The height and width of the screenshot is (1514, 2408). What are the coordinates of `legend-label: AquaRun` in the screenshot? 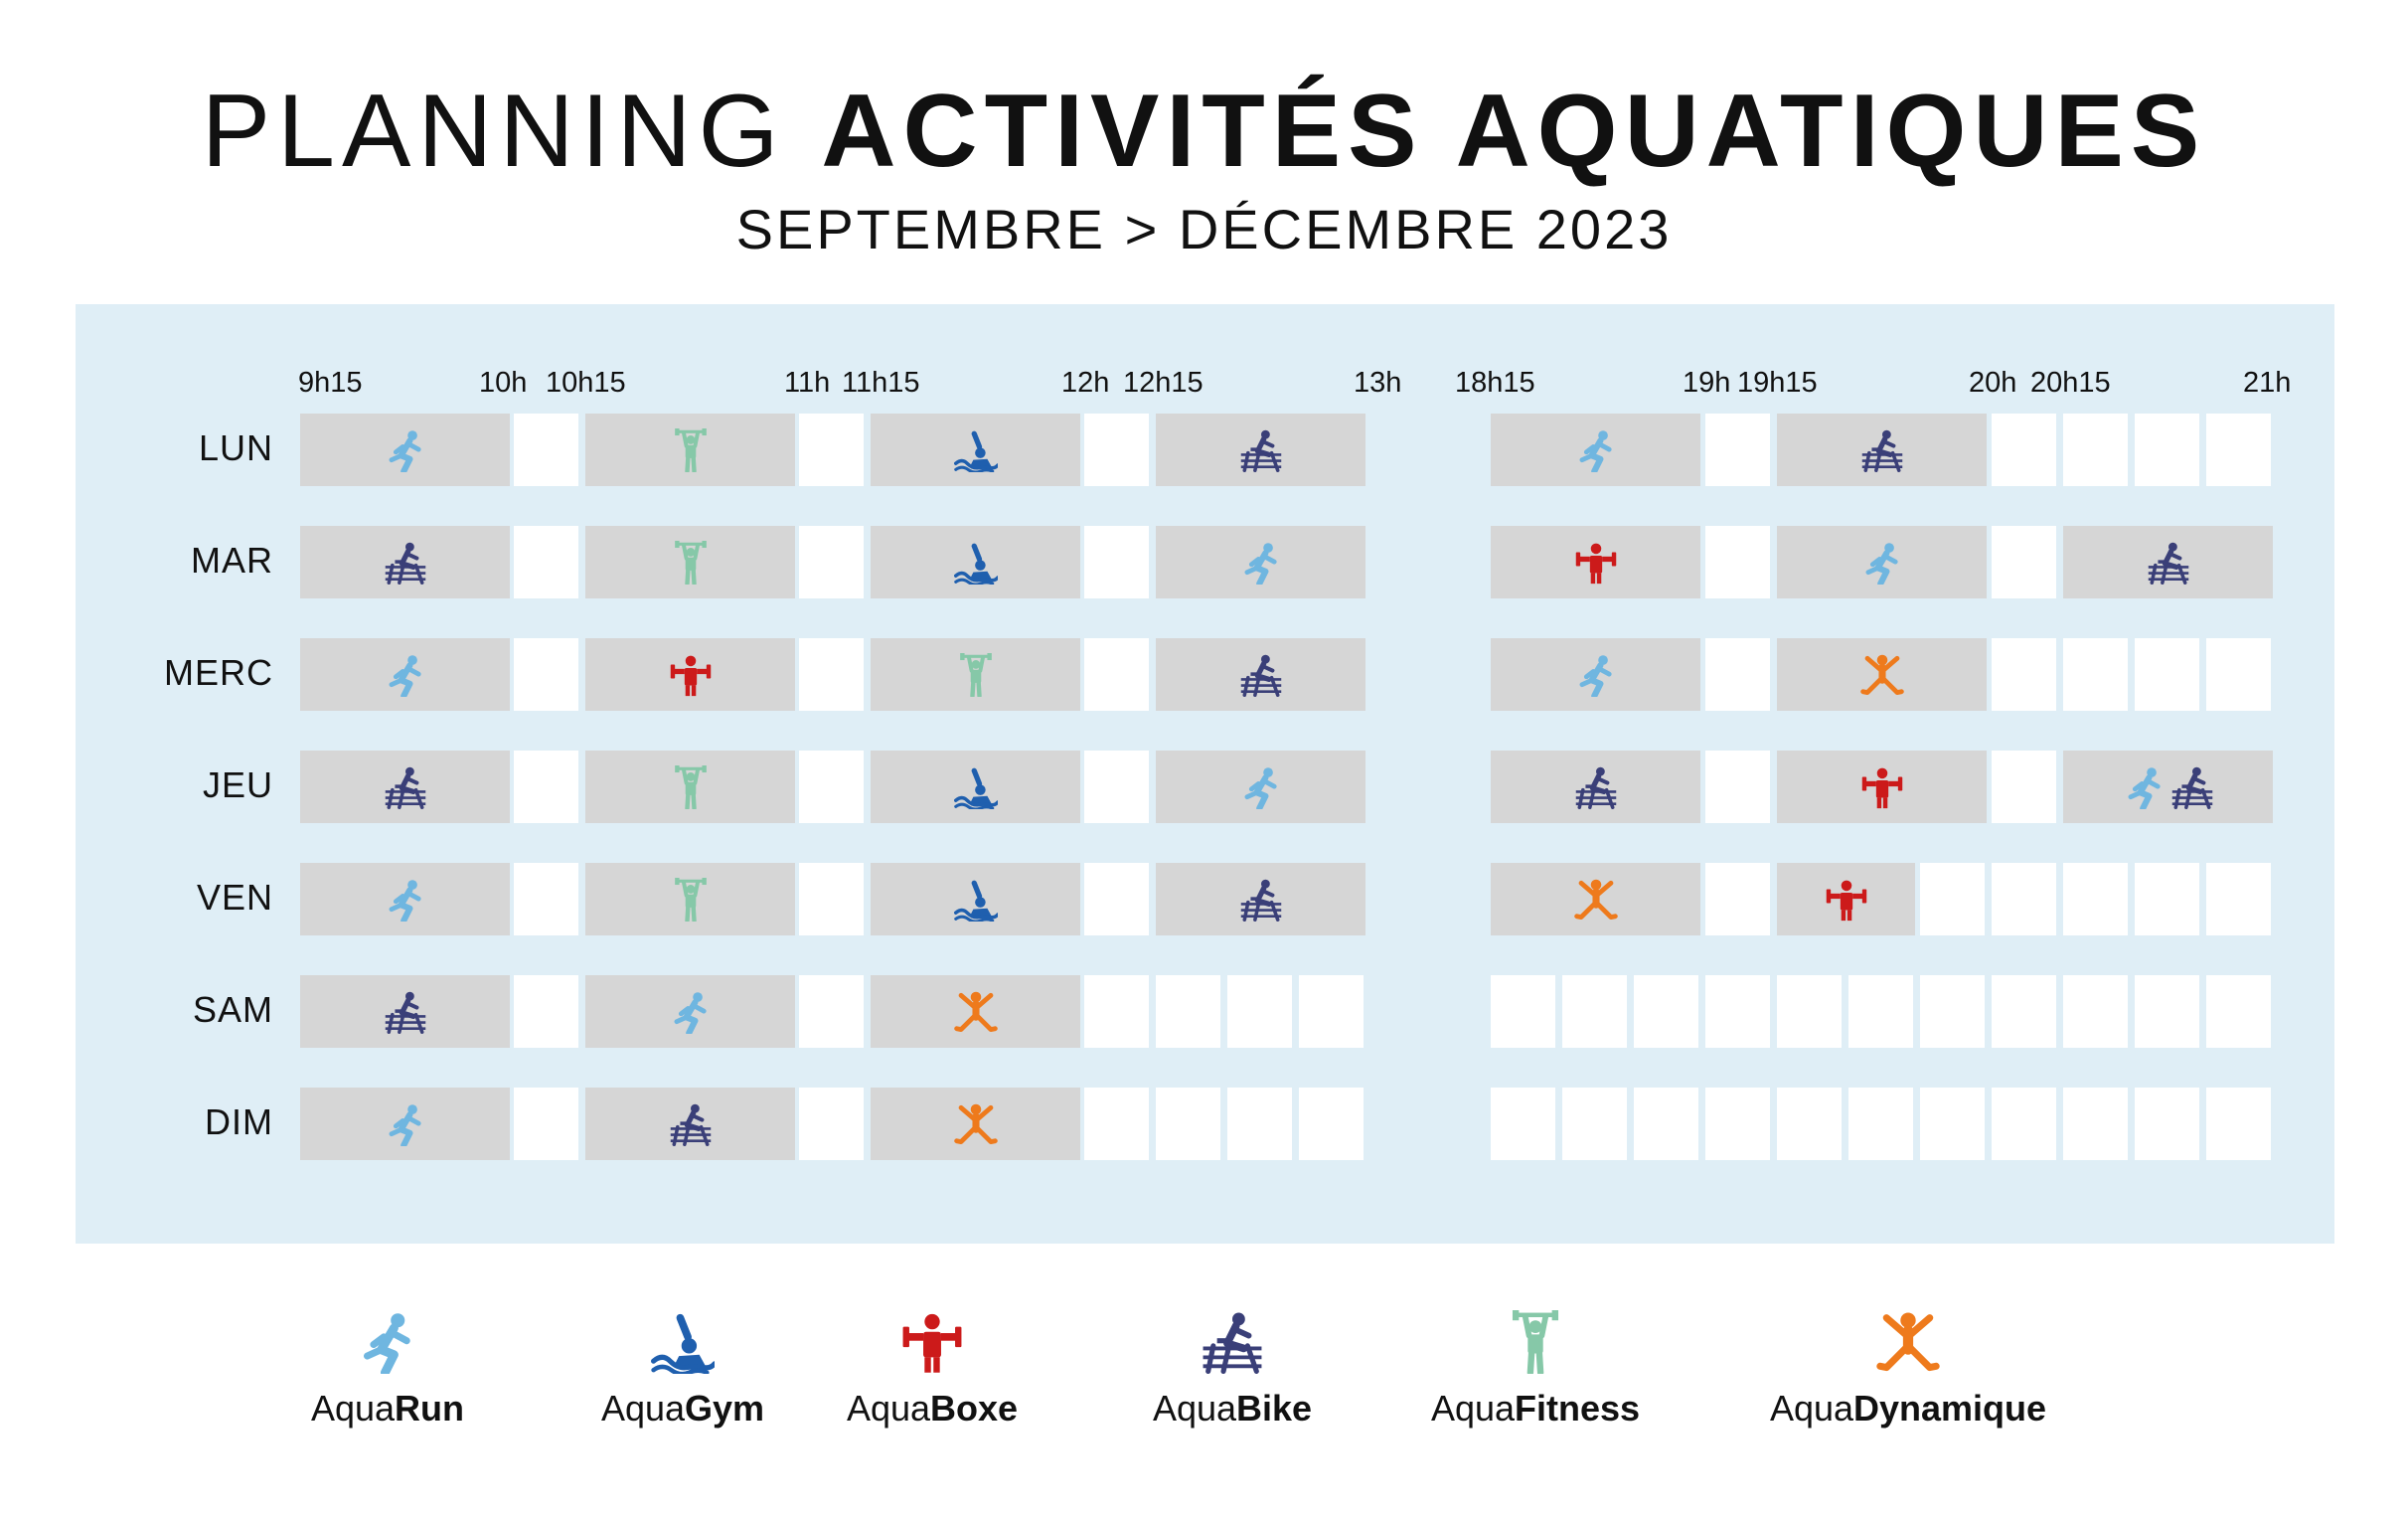 It's located at (387, 1409).